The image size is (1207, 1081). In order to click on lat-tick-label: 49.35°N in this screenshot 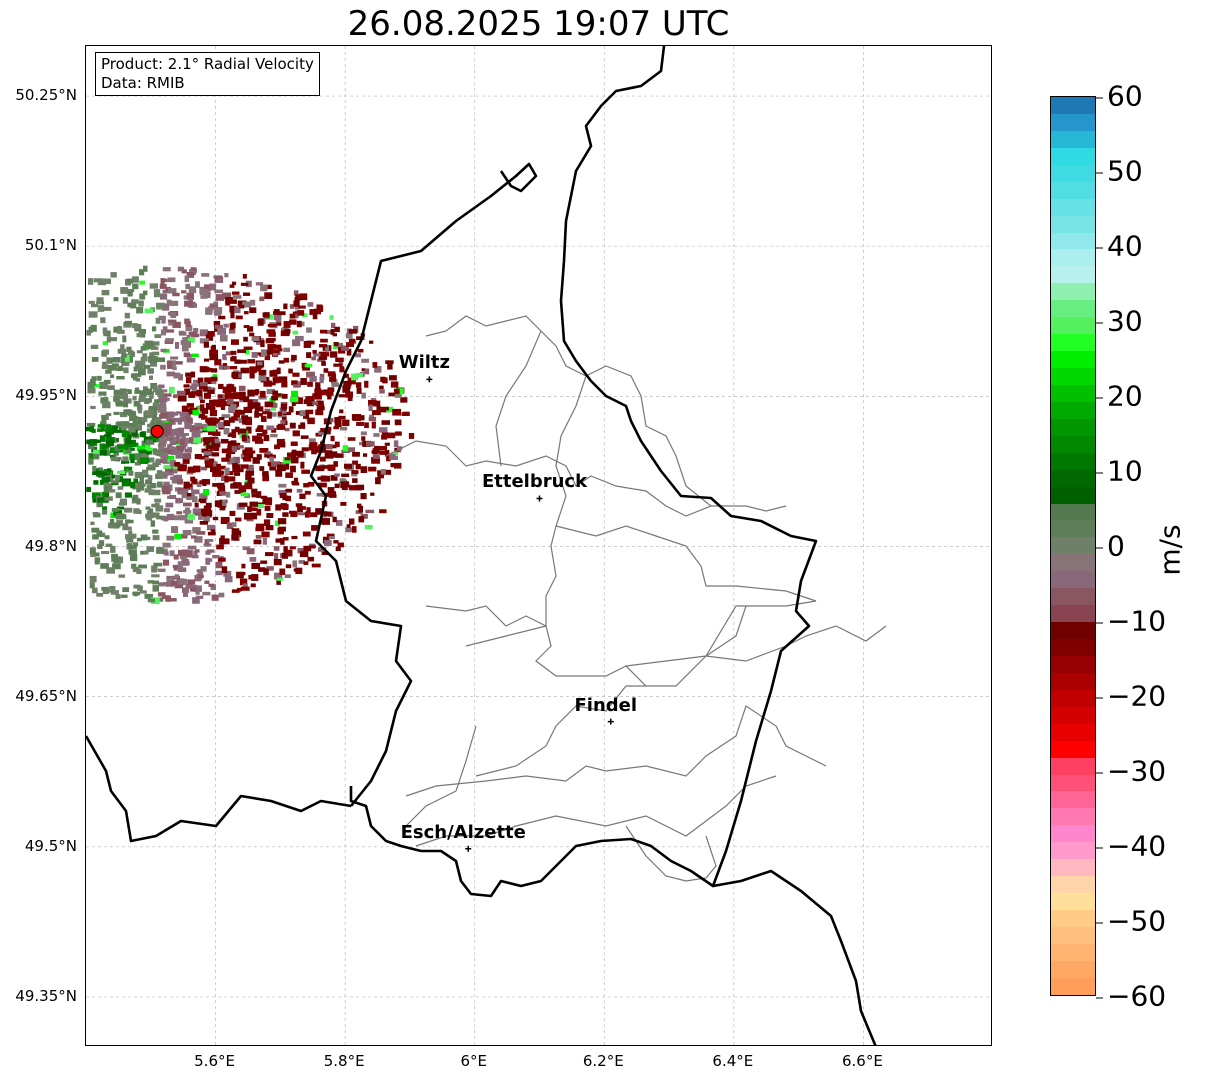, I will do `click(46, 995)`.